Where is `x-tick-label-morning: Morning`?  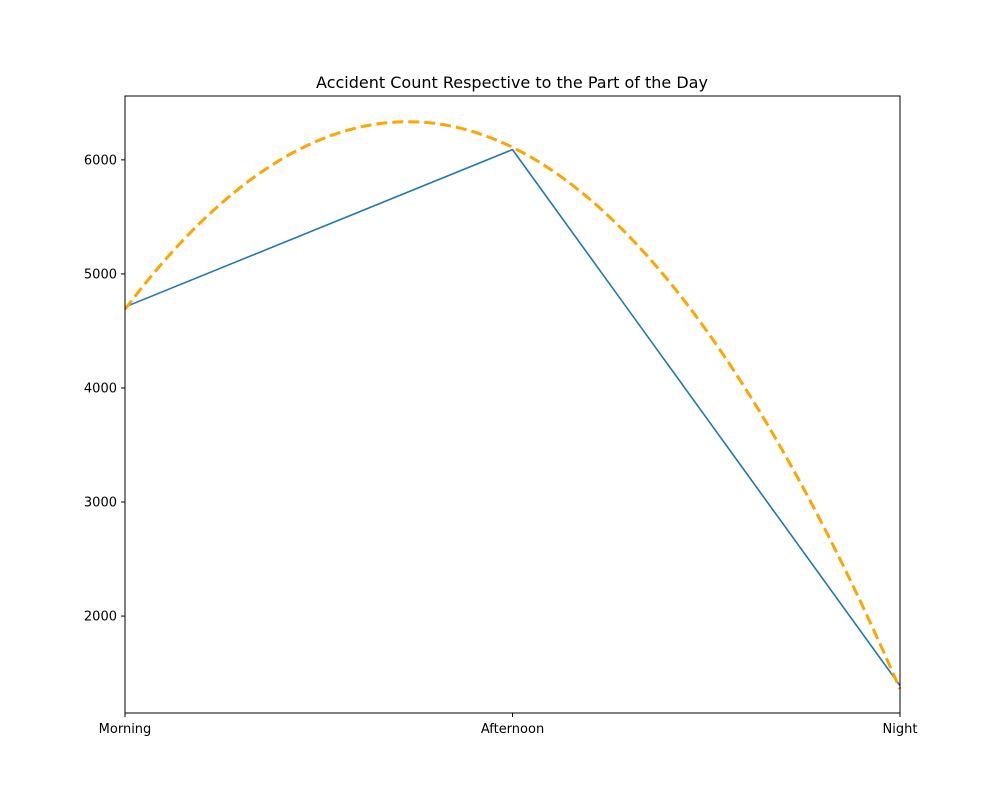 x-tick-label-morning: Morning is located at coordinates (125, 729).